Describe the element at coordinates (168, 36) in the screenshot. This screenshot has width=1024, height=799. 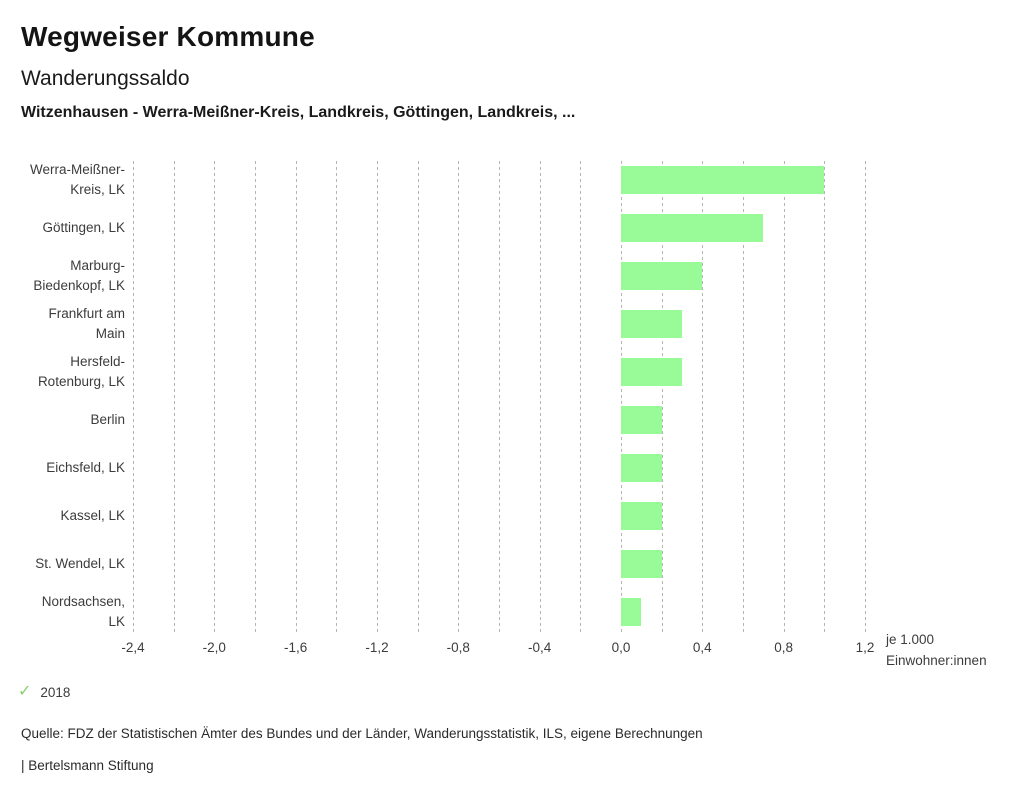
I see `page-title: Wegweiser Kommune` at that location.